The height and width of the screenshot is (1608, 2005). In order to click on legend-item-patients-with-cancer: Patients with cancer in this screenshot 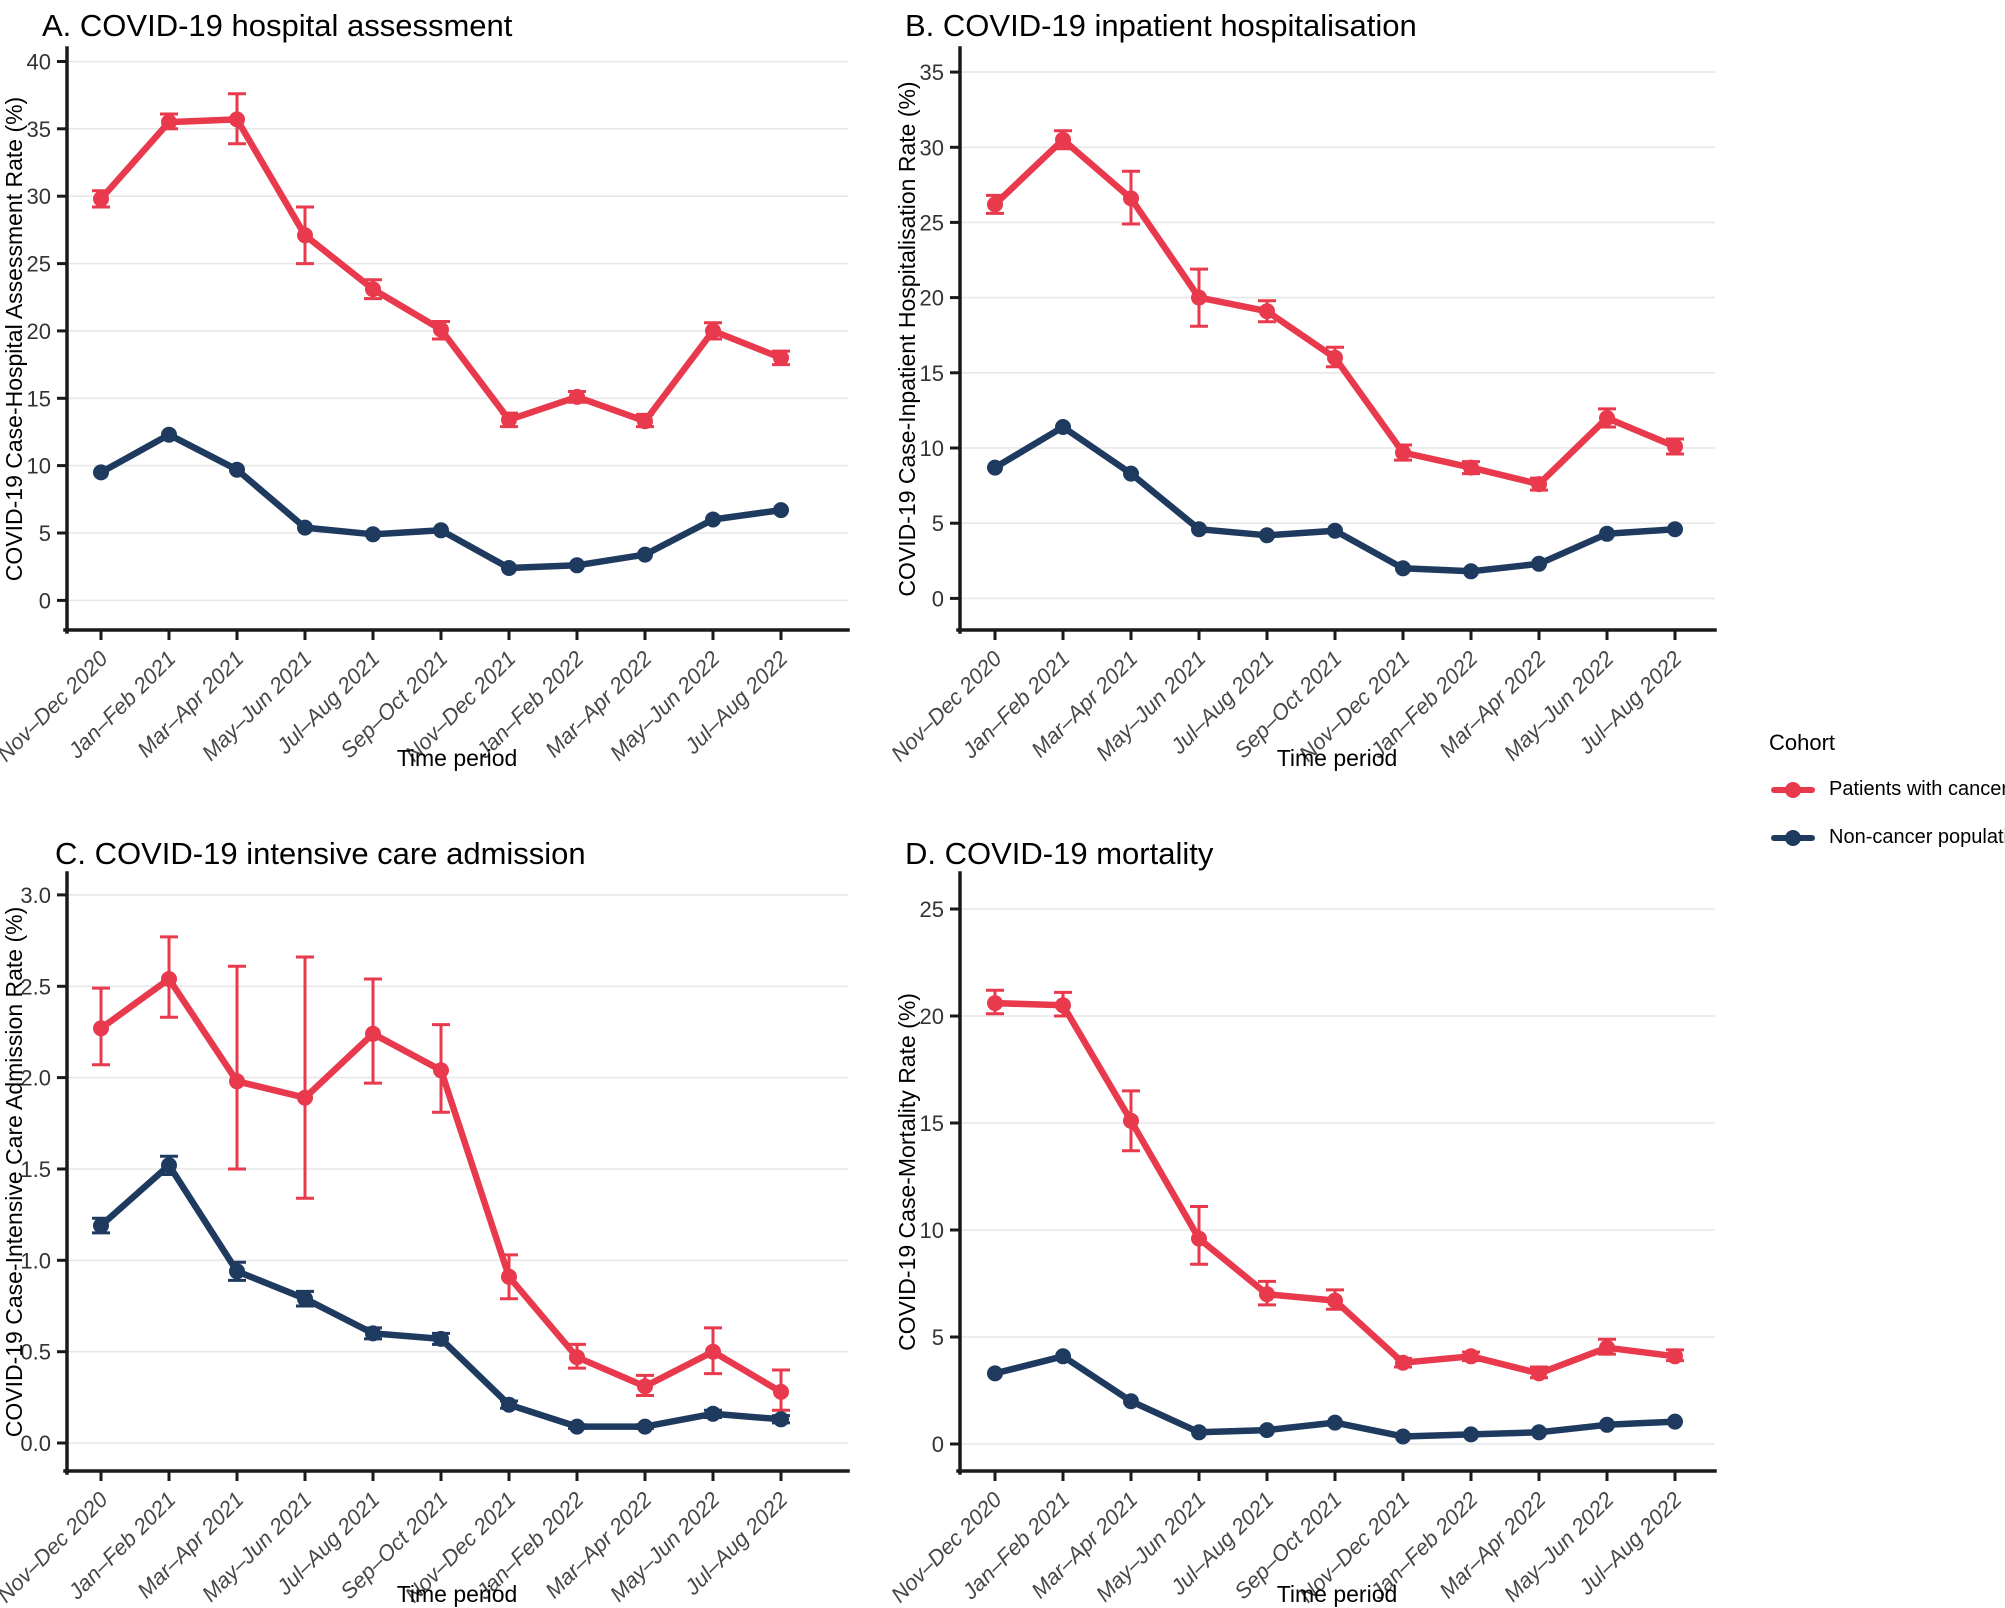, I will do `click(1875, 789)`.